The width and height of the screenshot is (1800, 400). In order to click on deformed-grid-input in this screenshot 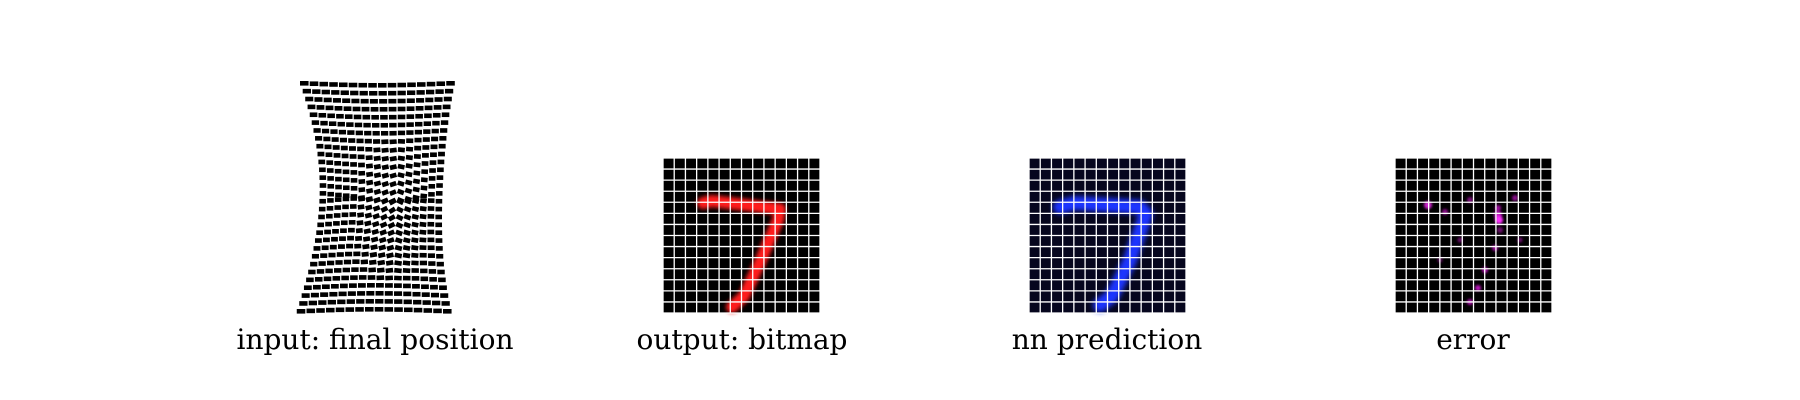, I will do `click(375, 197)`.